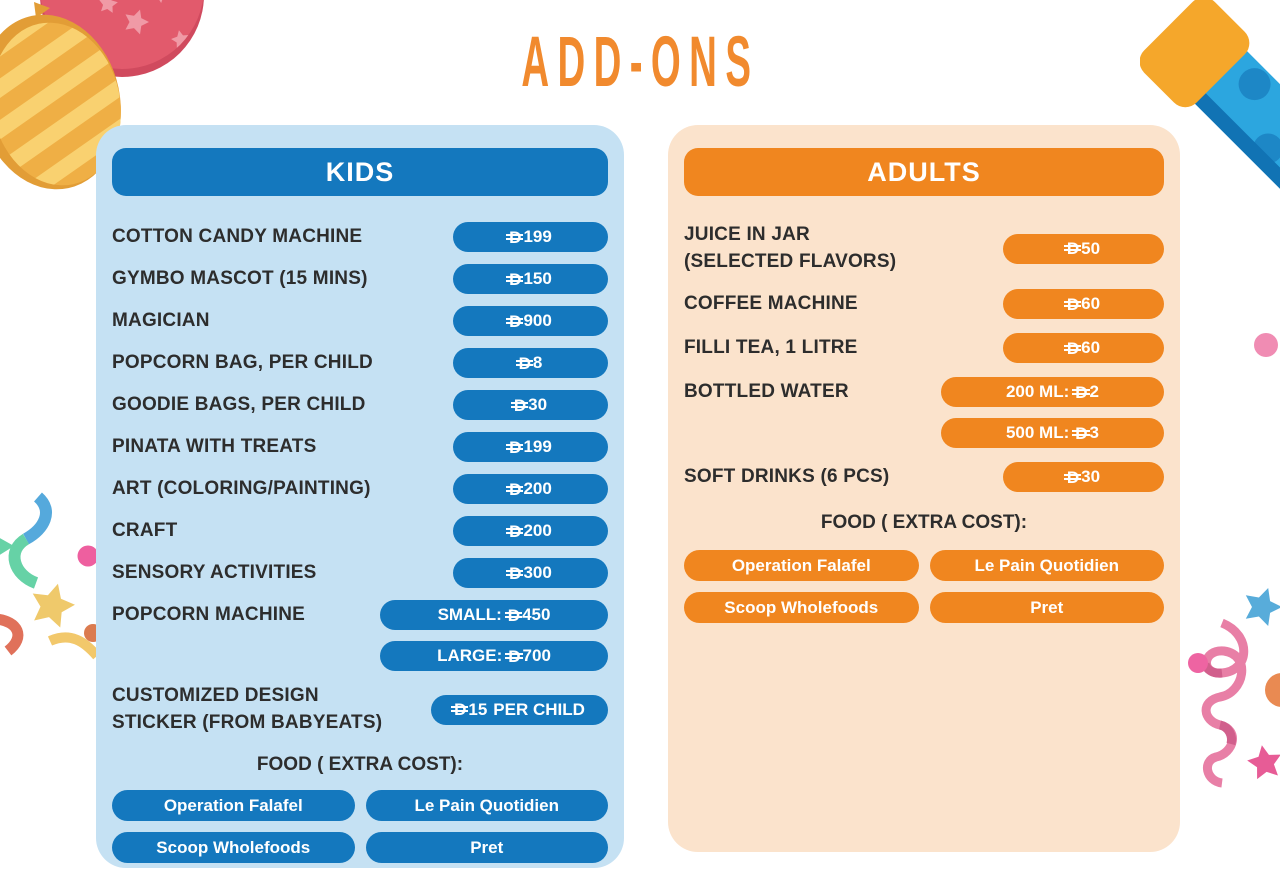  Describe the element at coordinates (1085, 392) in the screenshot. I see `price-value: D 2` at that location.